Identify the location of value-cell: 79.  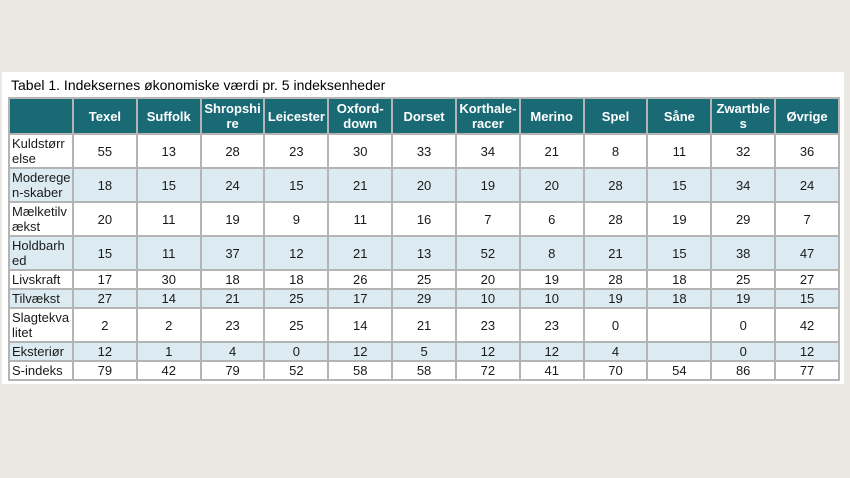
(232, 370).